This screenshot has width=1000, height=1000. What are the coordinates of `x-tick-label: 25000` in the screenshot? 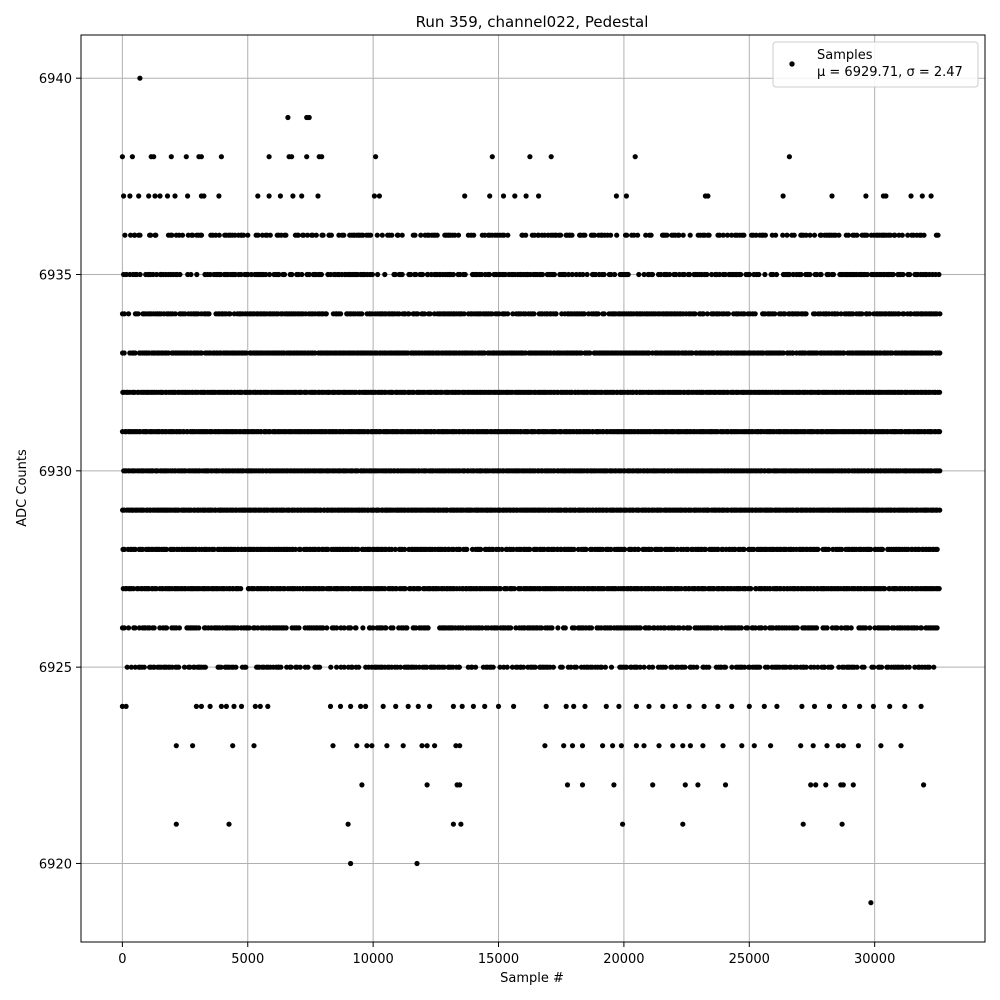 It's located at (749, 959).